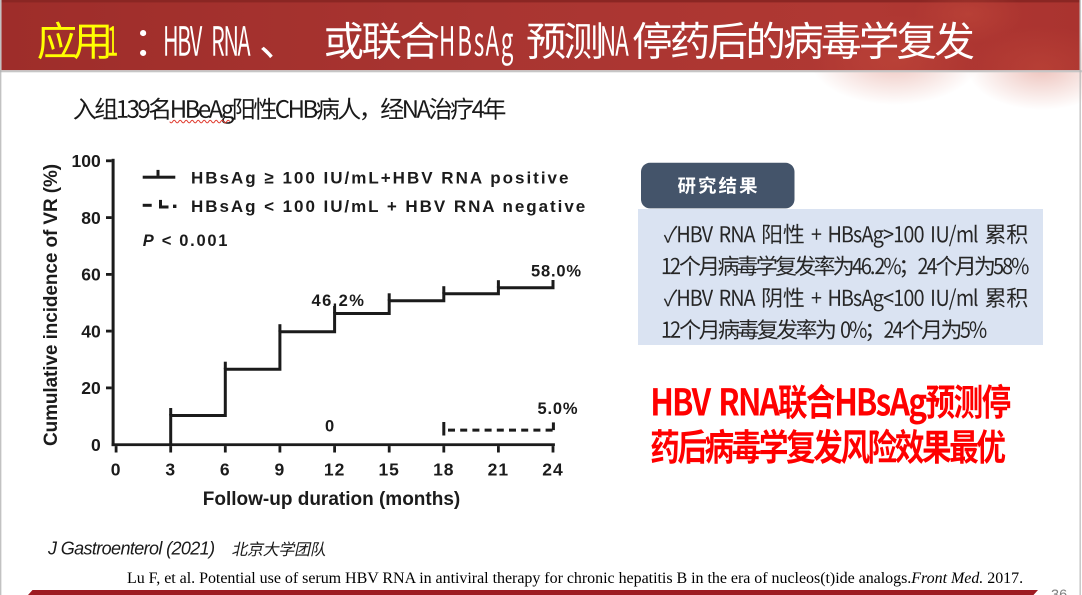 This screenshot has height=595, width=1082. What do you see at coordinates (388, 469) in the screenshot?
I see `svg-text: 15` at bounding box center [388, 469].